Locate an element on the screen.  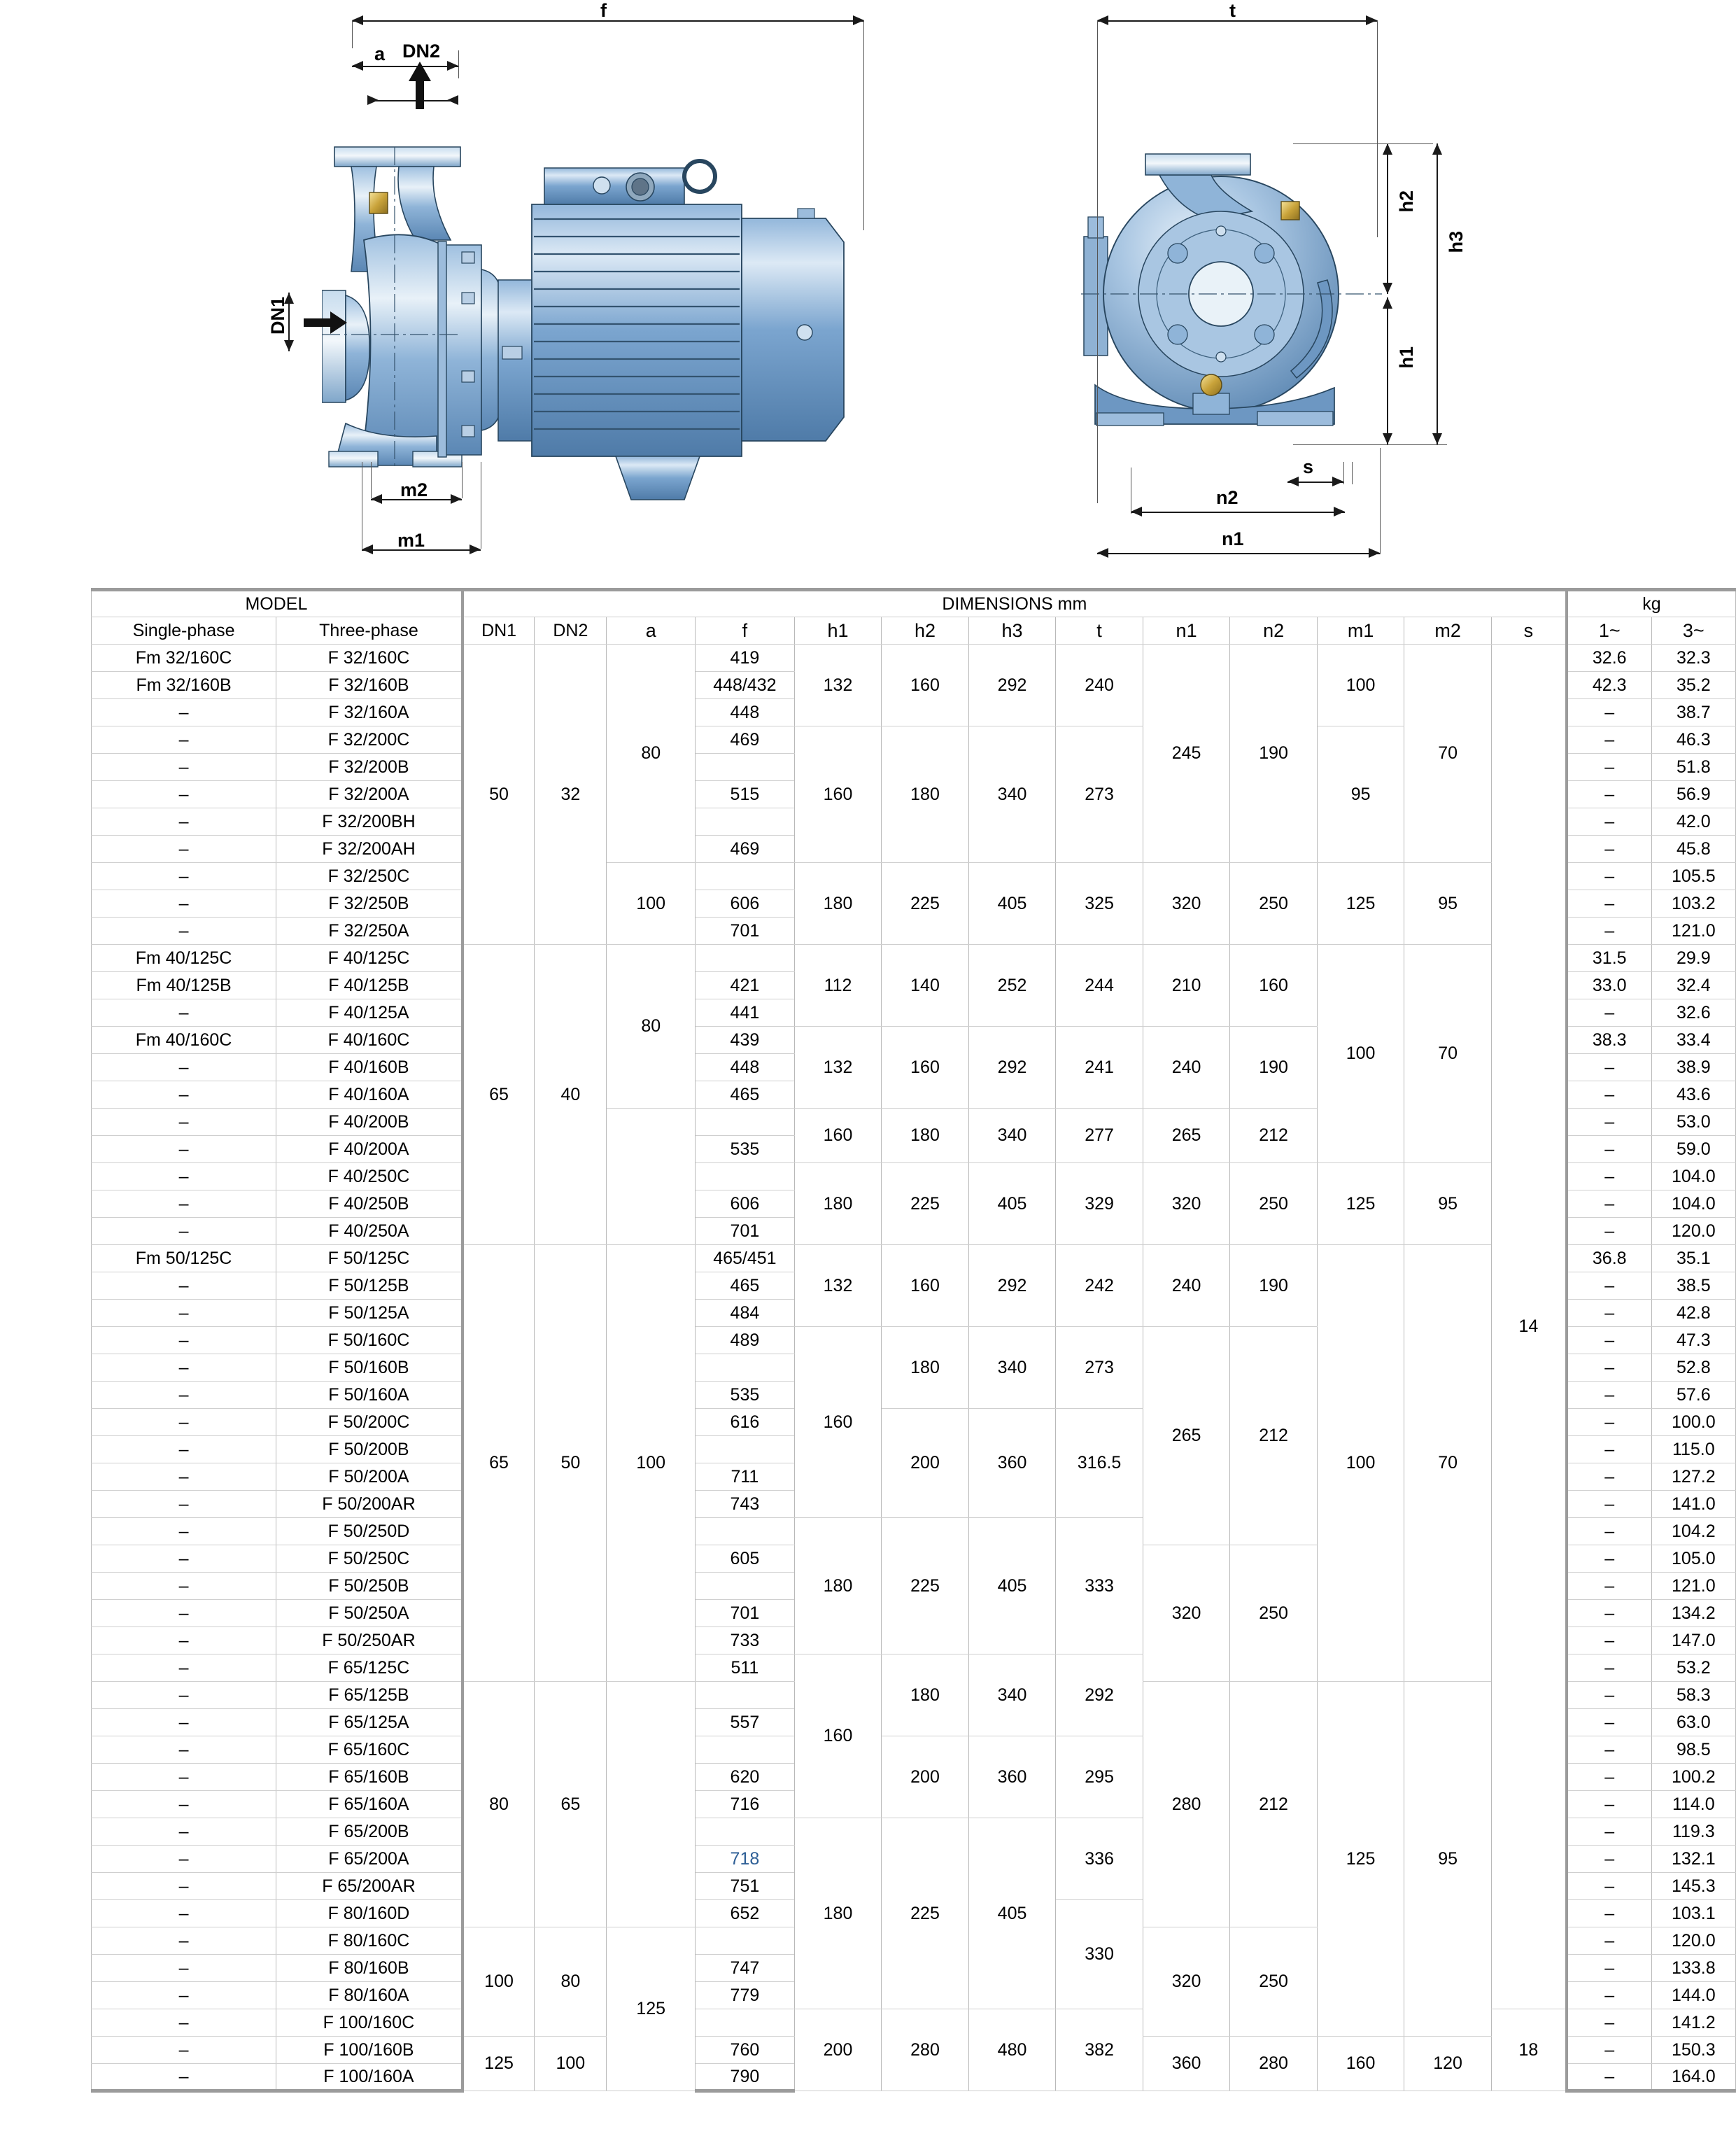
cell-dn2: 40 is located at coordinates (570, 1094).